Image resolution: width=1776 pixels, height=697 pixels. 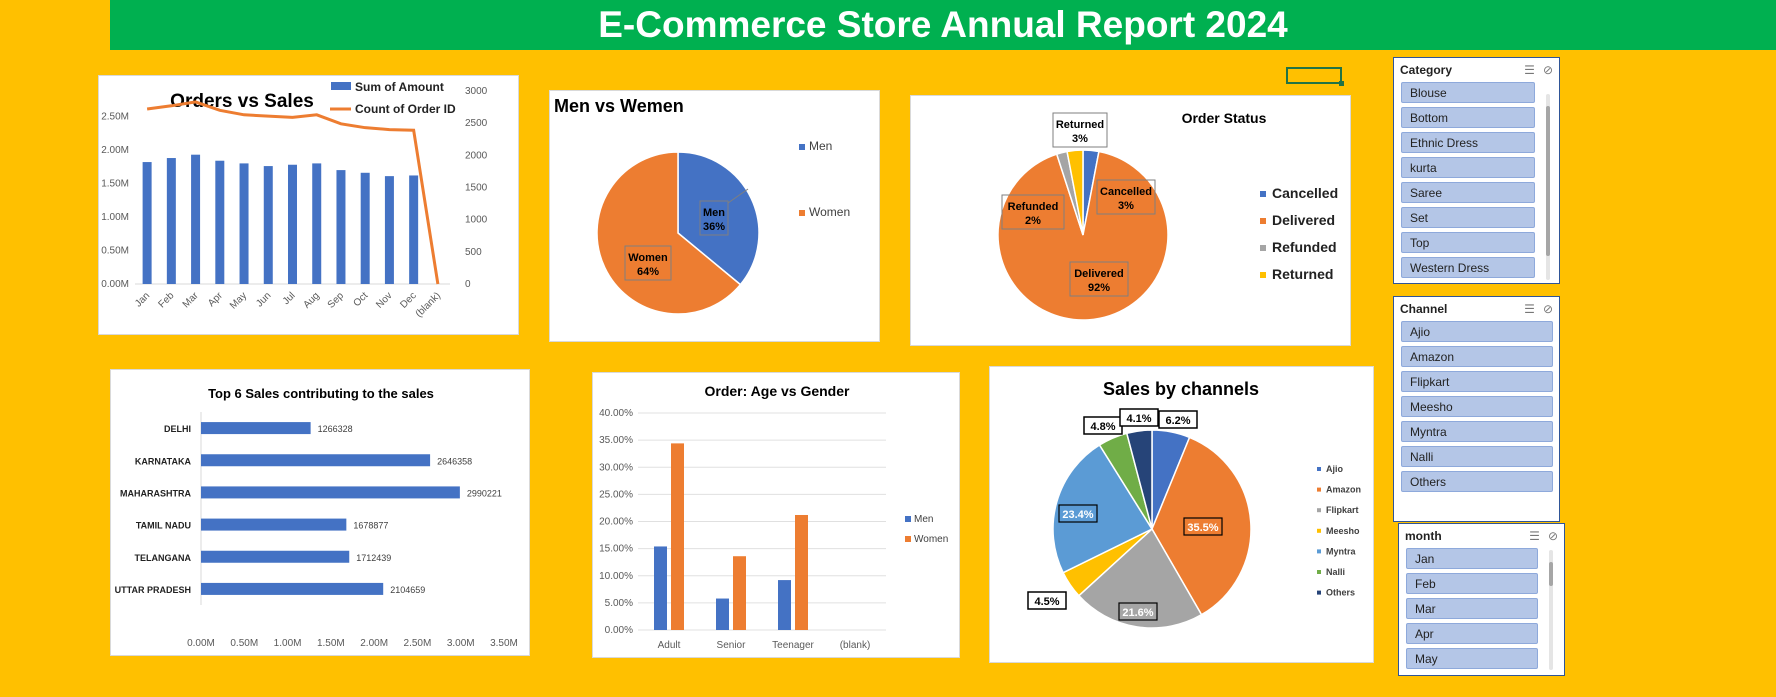 I want to click on legend-label: Others, so click(x=1340, y=593).